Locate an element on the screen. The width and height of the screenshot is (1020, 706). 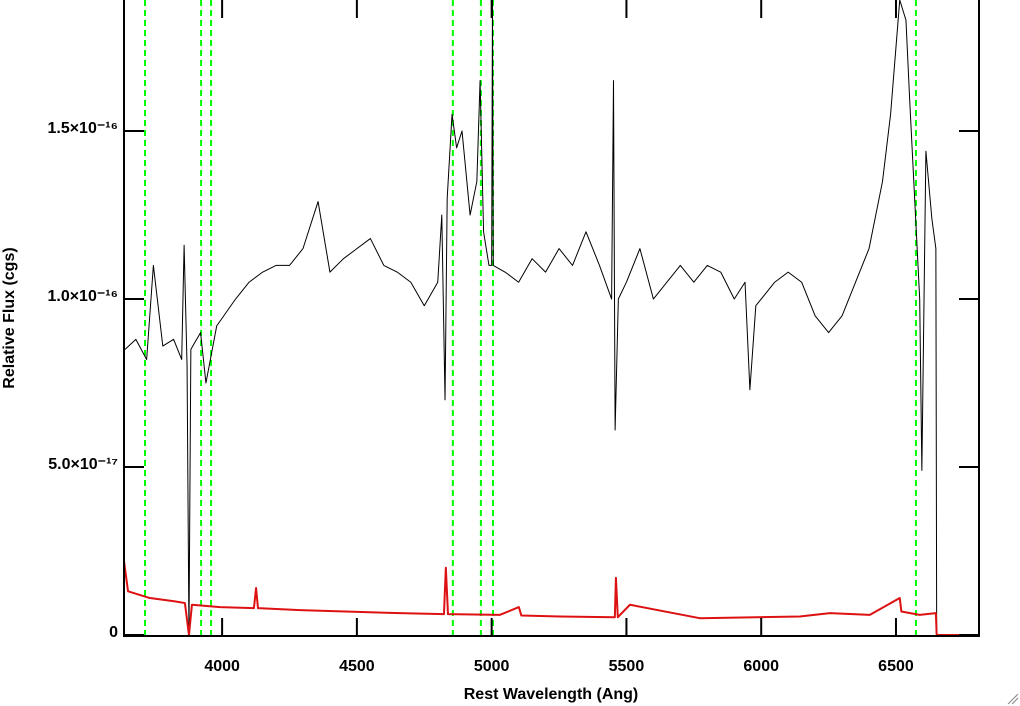
spectrum-line is located at coordinates (551, 598).